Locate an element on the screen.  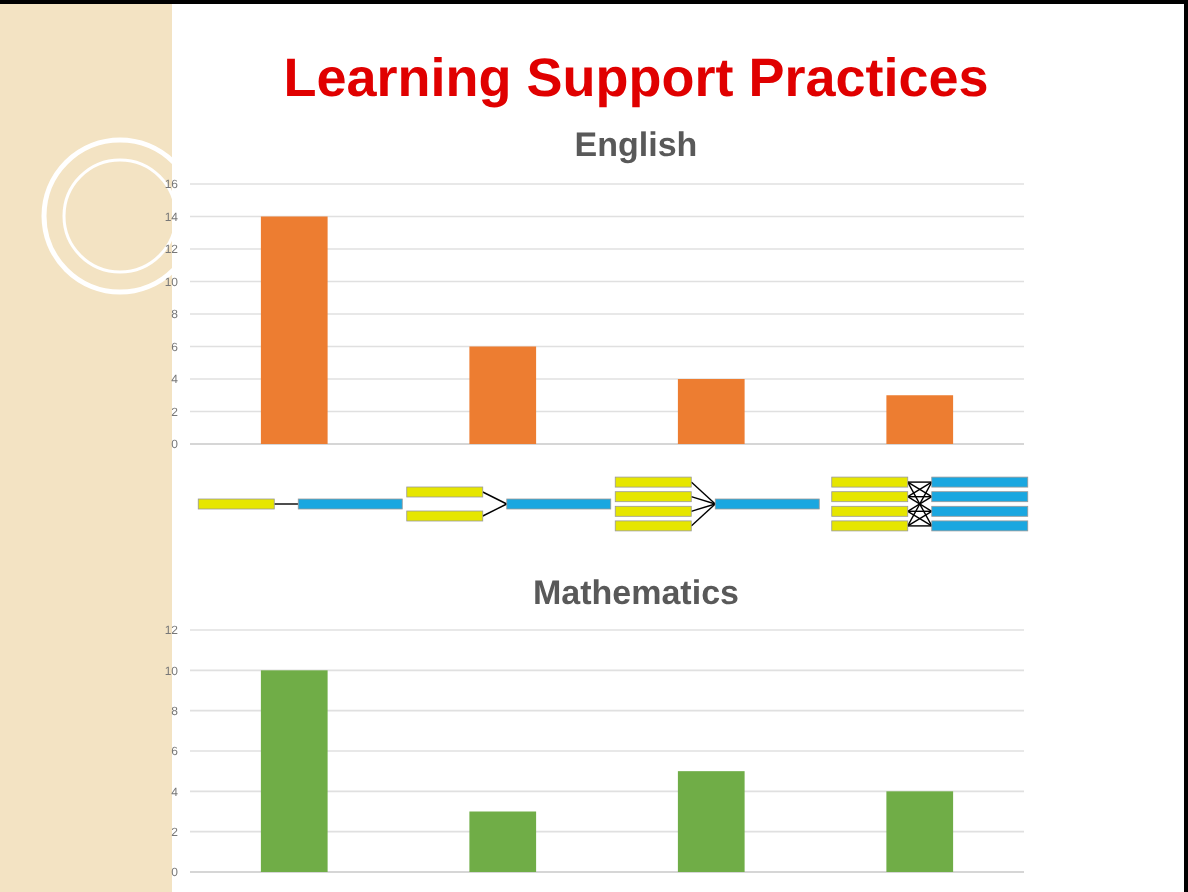
chart-title: Learning Support Practices is located at coordinates (636, 78).